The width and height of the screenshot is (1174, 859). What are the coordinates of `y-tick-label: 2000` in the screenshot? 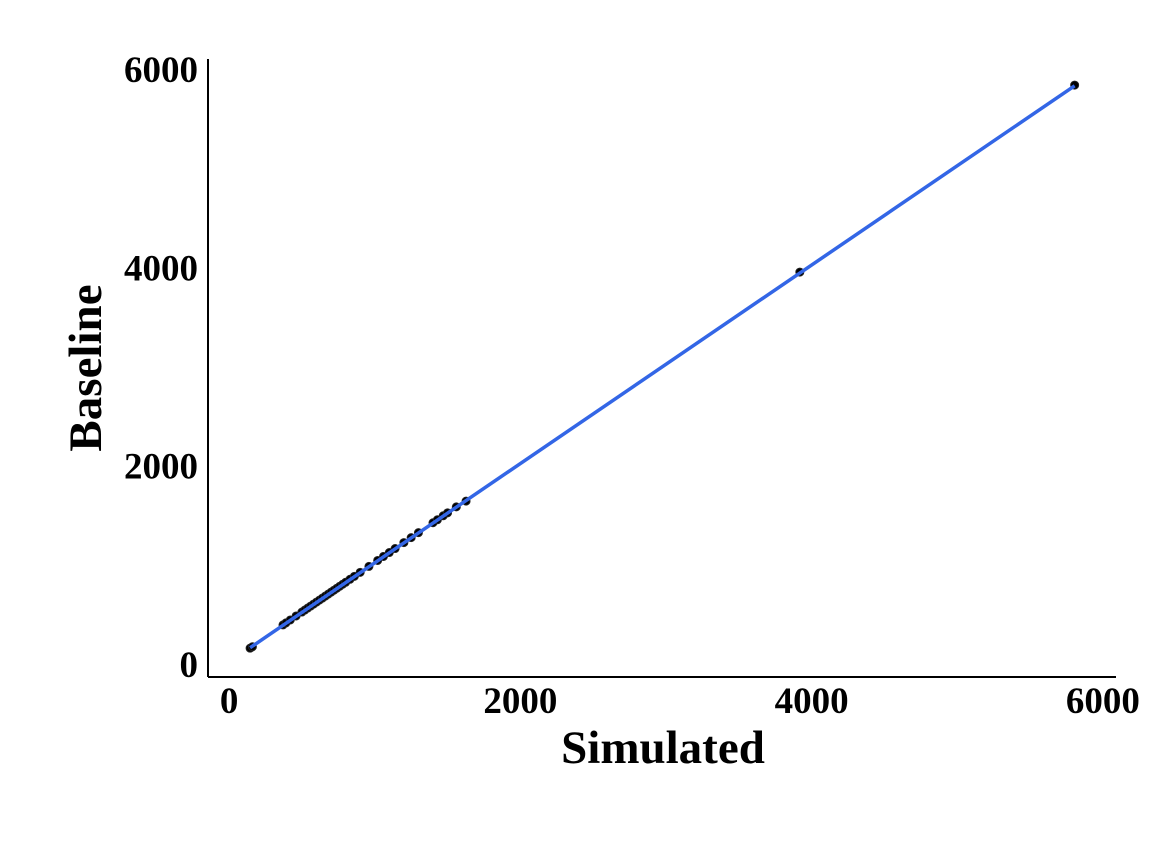 It's located at (161, 467).